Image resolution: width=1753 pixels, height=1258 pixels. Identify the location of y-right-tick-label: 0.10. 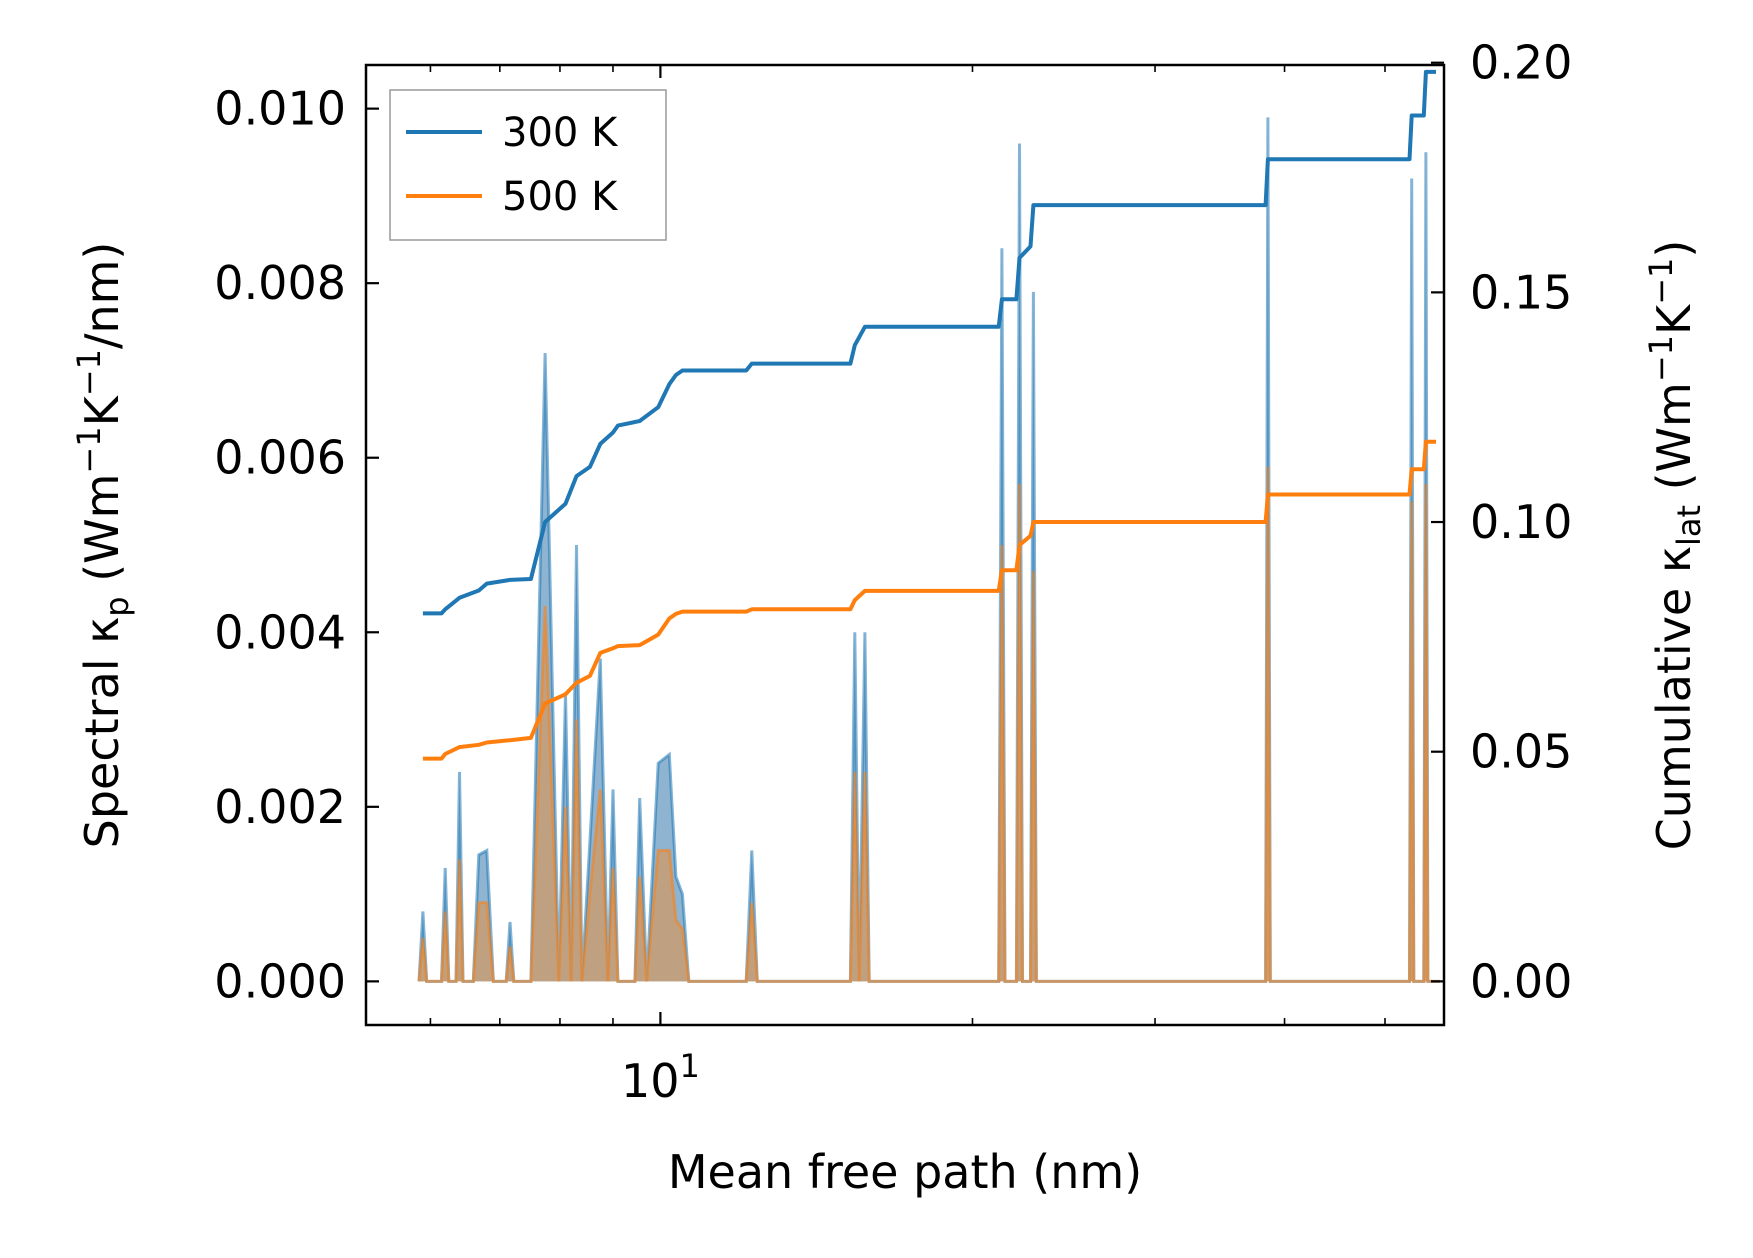
(1521, 522).